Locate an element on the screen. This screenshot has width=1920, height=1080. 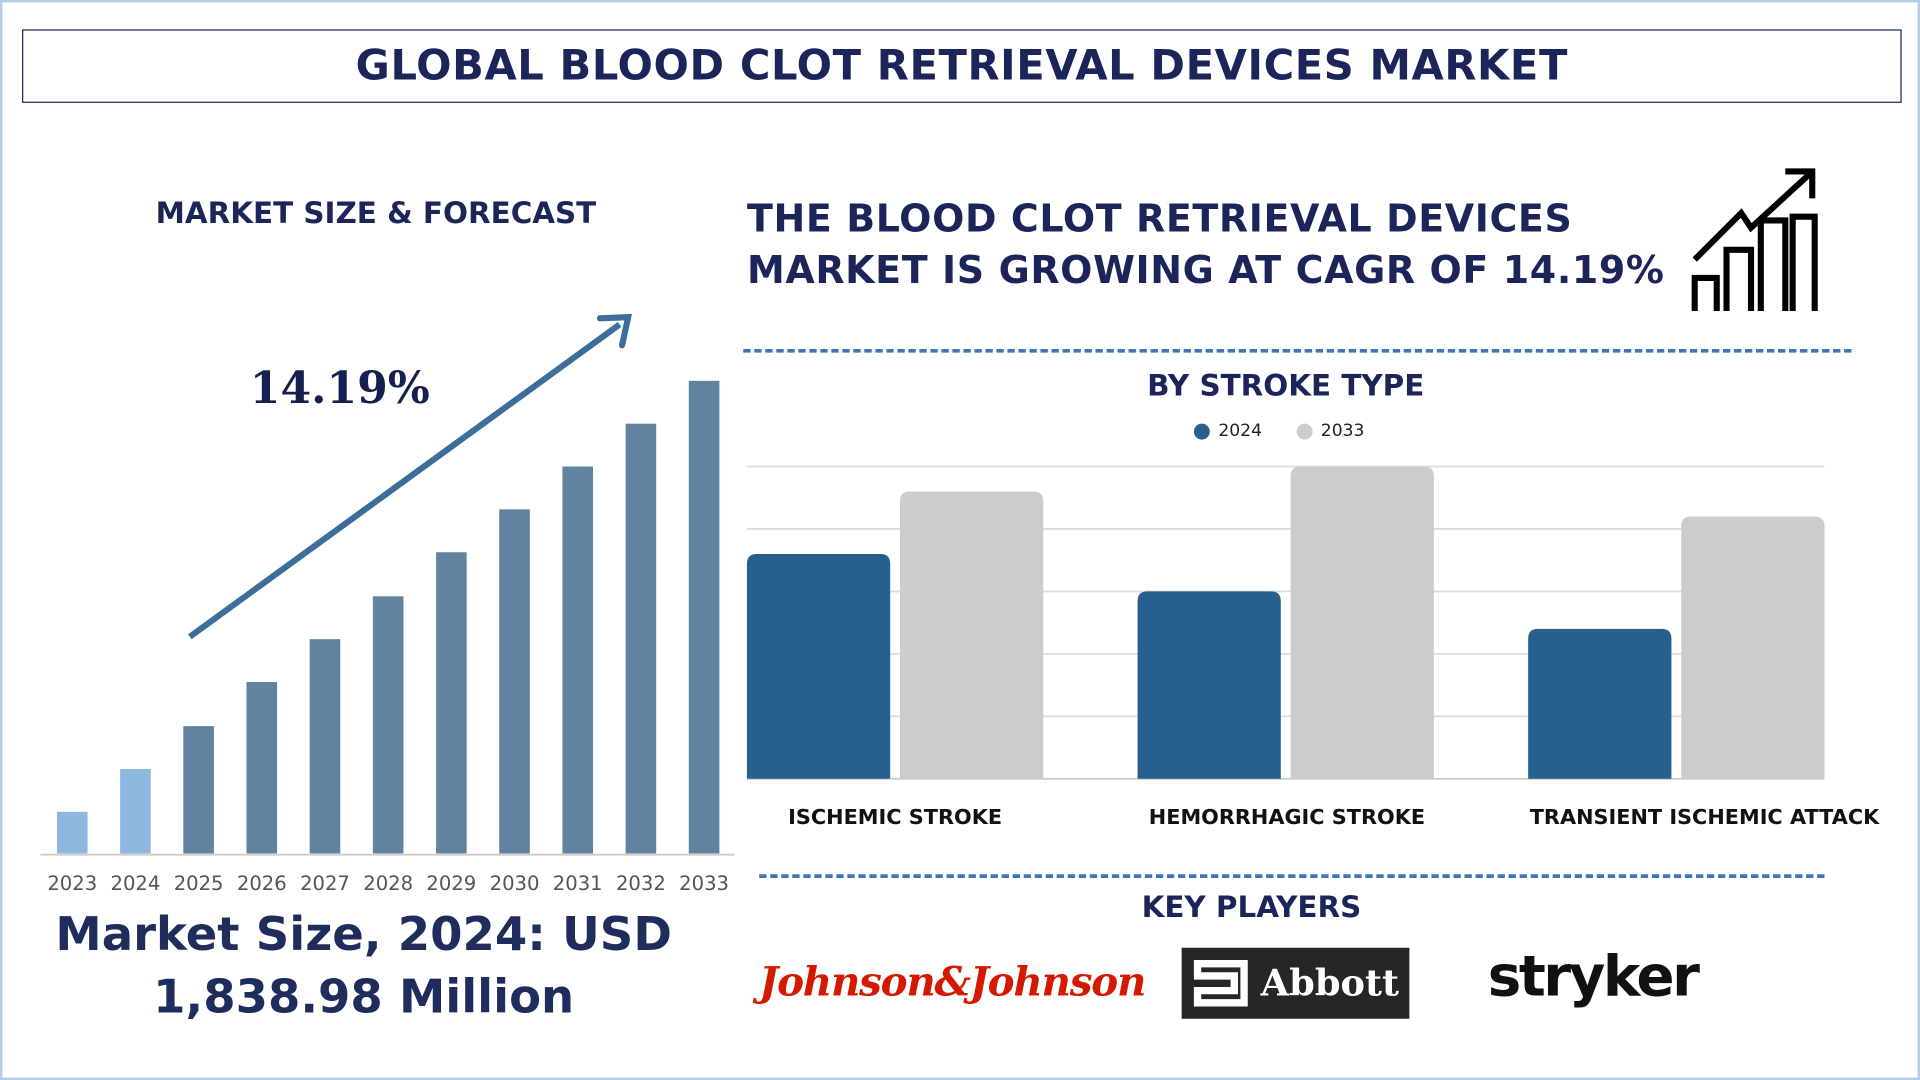
x-tick-label: 2023 is located at coordinates (72, 883).